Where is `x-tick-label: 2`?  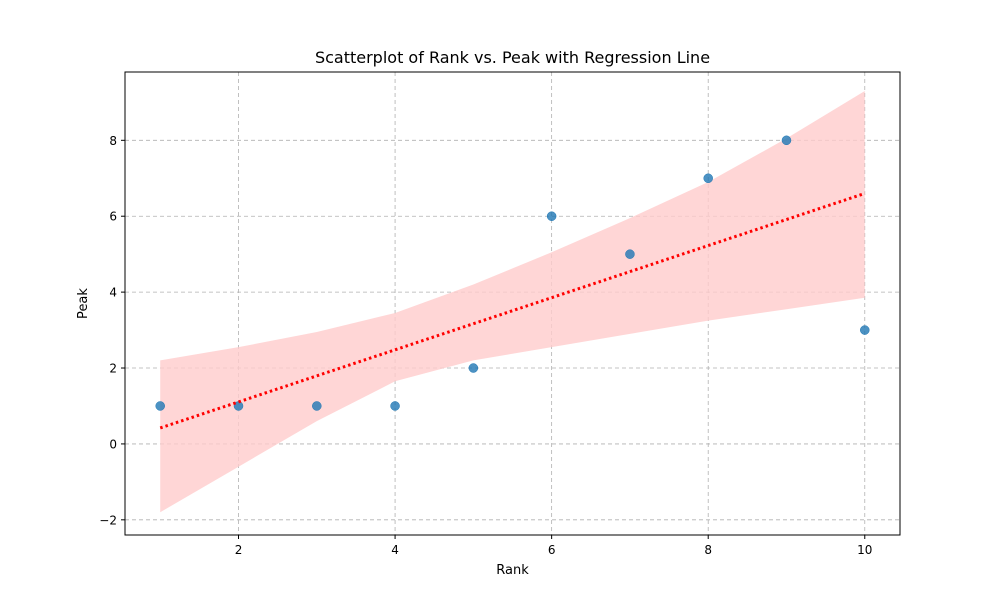 x-tick-label: 2 is located at coordinates (239, 550).